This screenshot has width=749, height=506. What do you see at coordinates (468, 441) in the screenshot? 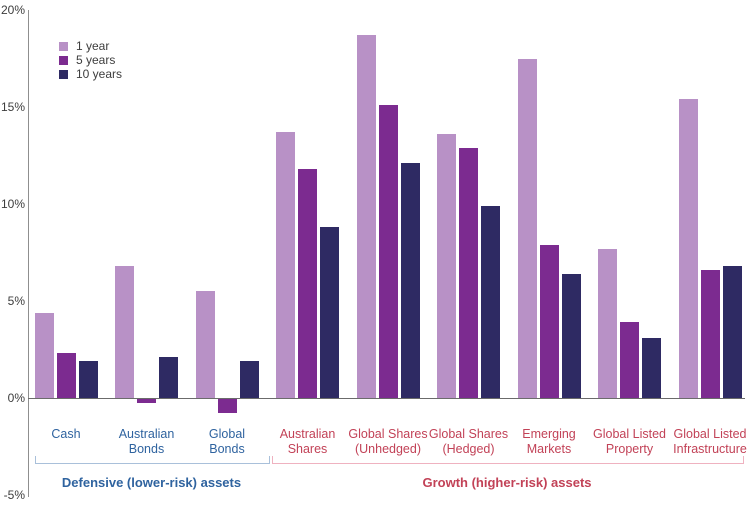
I see `category-label: Global Shares (Hedged)` at bounding box center [468, 441].